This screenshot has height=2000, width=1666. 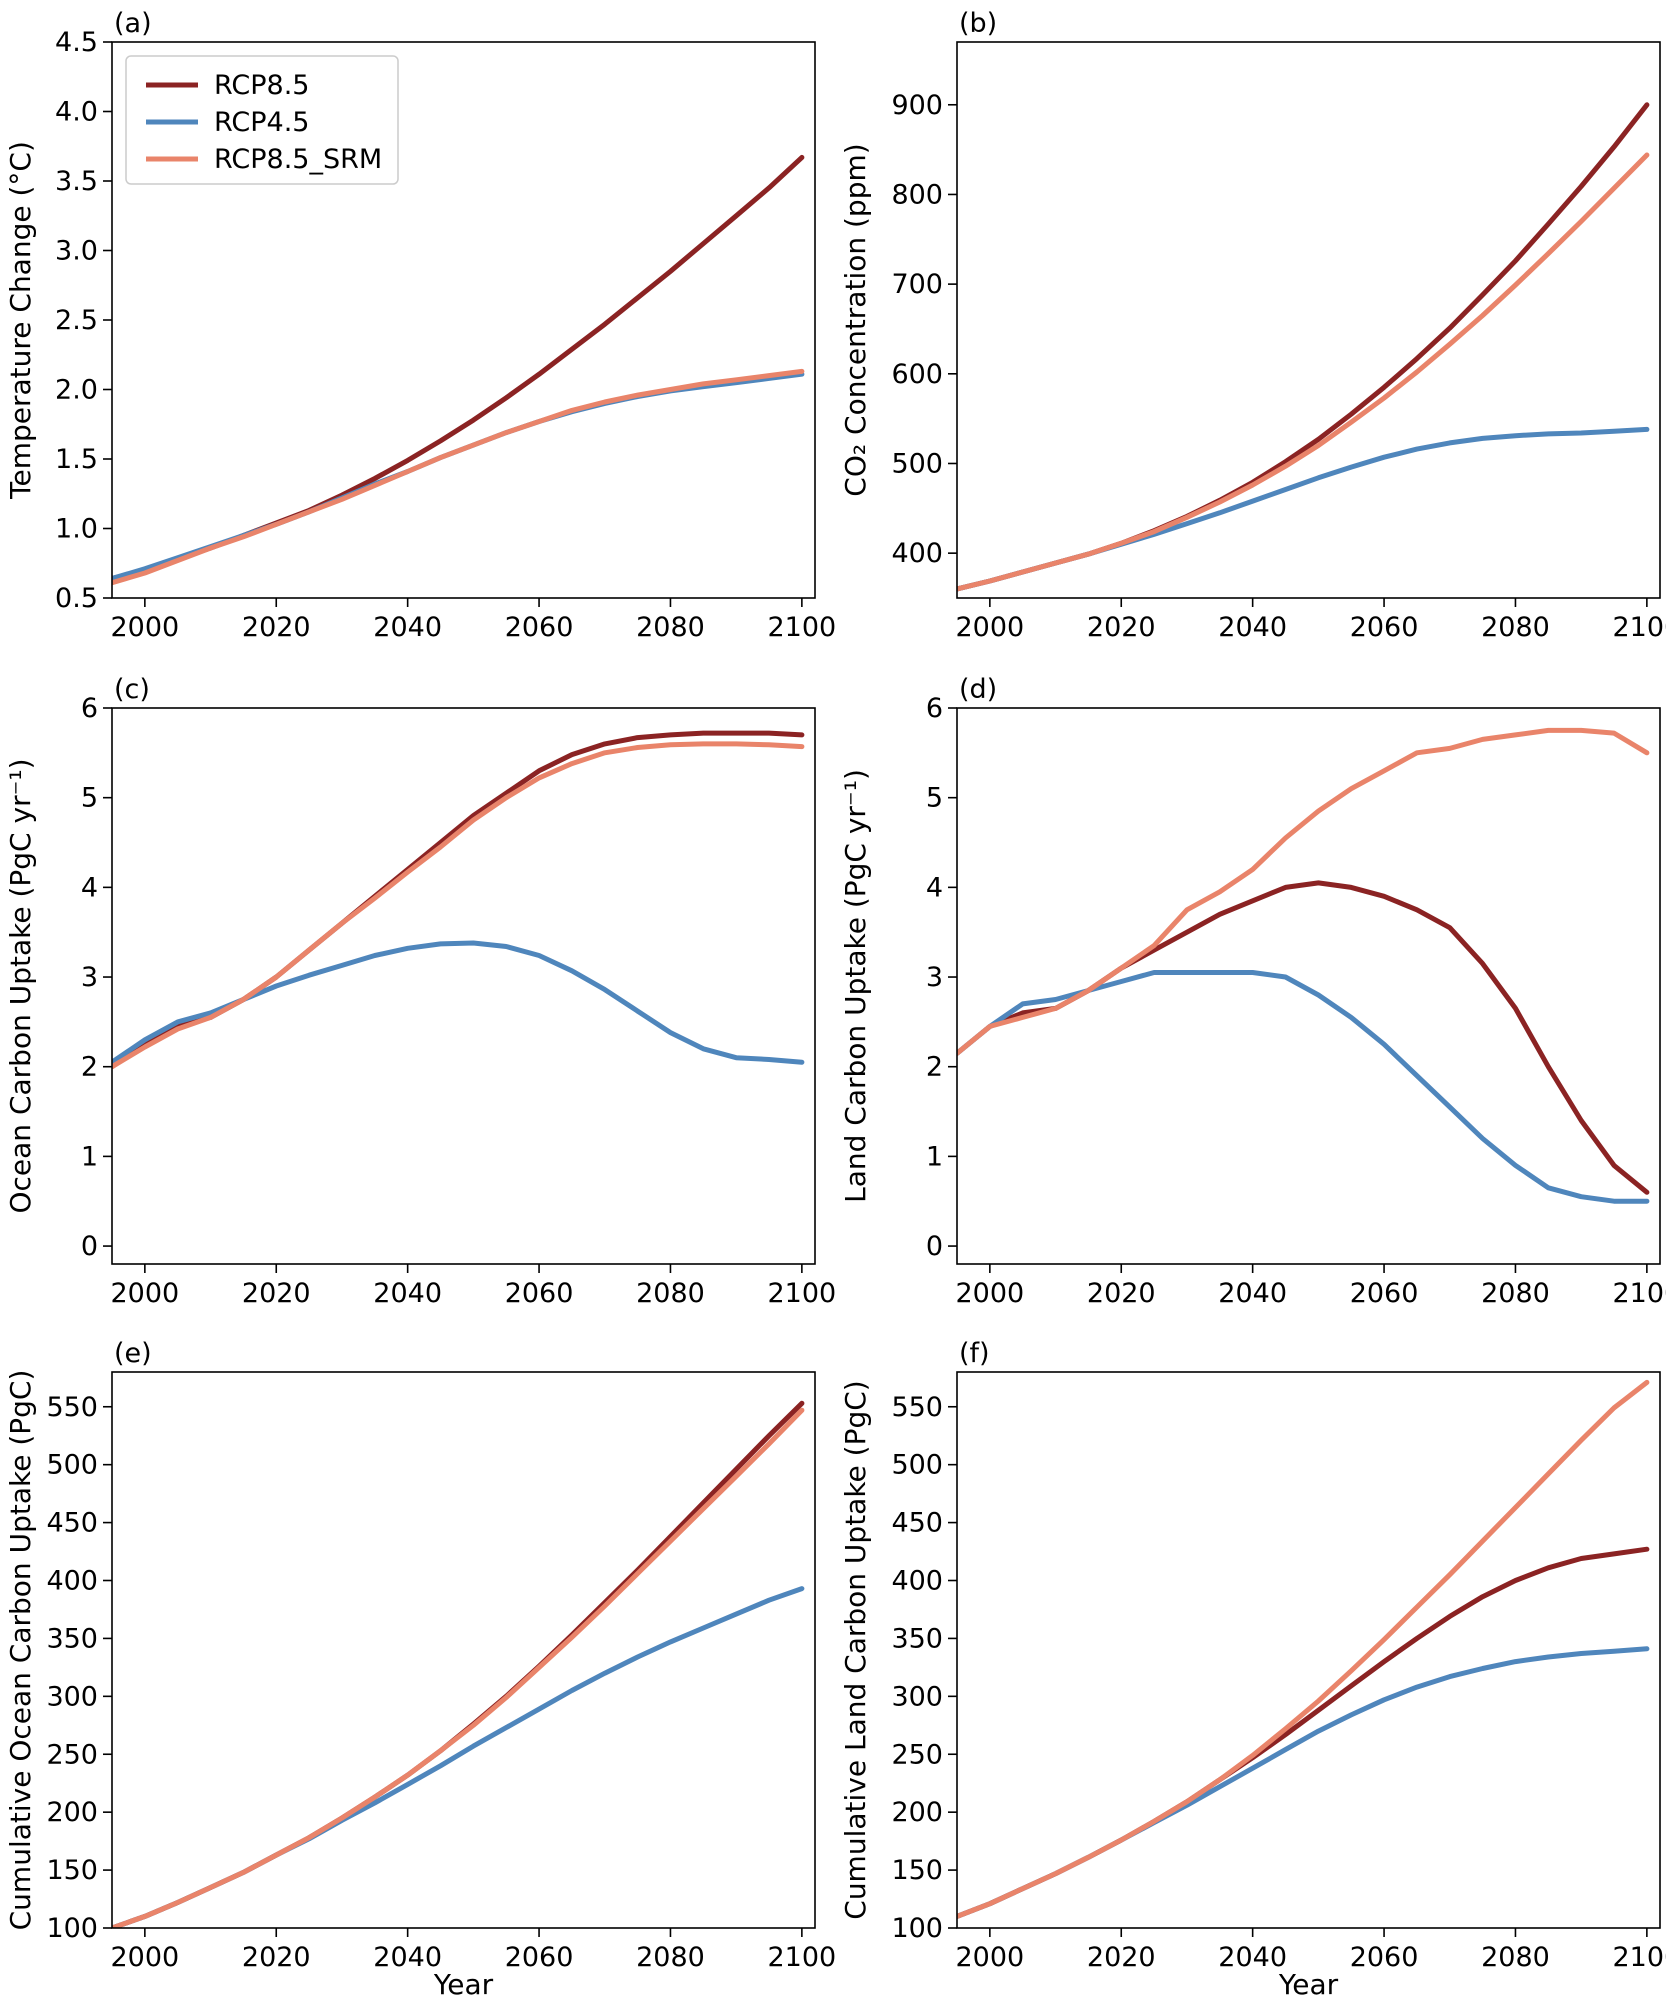 I want to click on panel-label: (c), so click(x=132, y=689).